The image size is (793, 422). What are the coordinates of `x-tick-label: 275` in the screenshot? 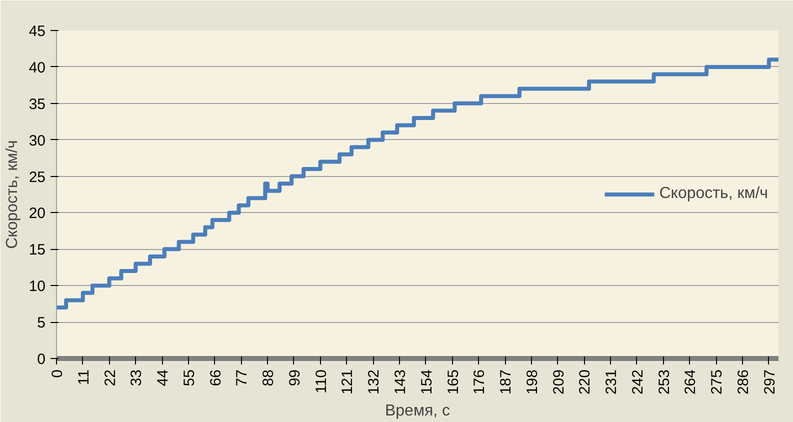 It's located at (717, 382).